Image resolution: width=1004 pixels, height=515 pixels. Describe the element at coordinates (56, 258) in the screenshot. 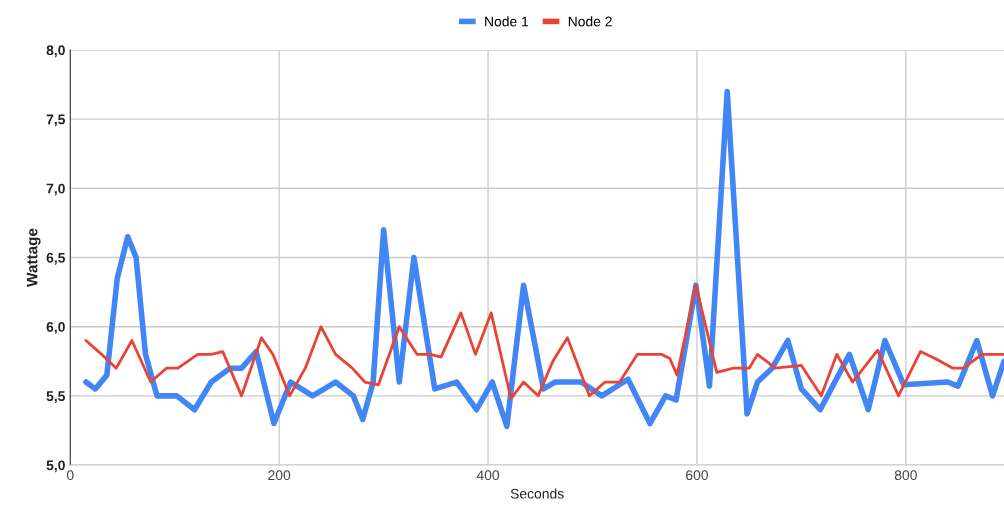

I see `y-tick-label: 6,5` at that location.